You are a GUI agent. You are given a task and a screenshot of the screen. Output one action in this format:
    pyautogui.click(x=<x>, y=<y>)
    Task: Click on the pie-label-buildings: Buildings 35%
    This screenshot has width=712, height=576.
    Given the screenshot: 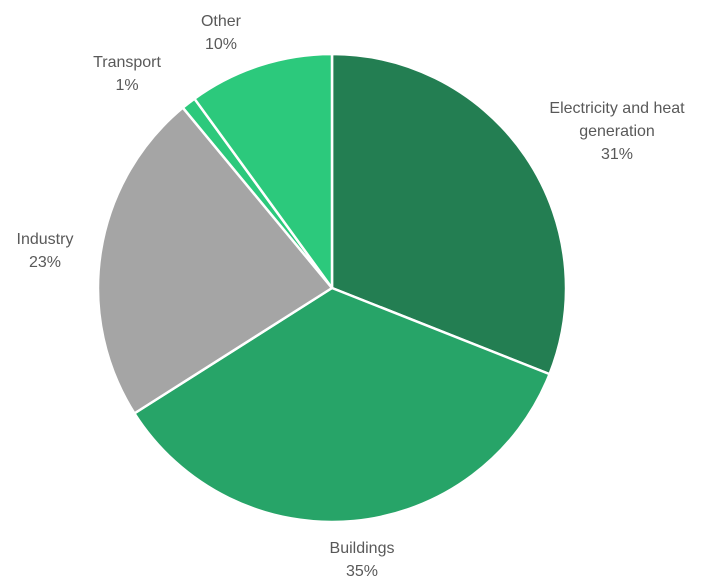 What is the action you would take?
    pyautogui.click(x=362, y=558)
    